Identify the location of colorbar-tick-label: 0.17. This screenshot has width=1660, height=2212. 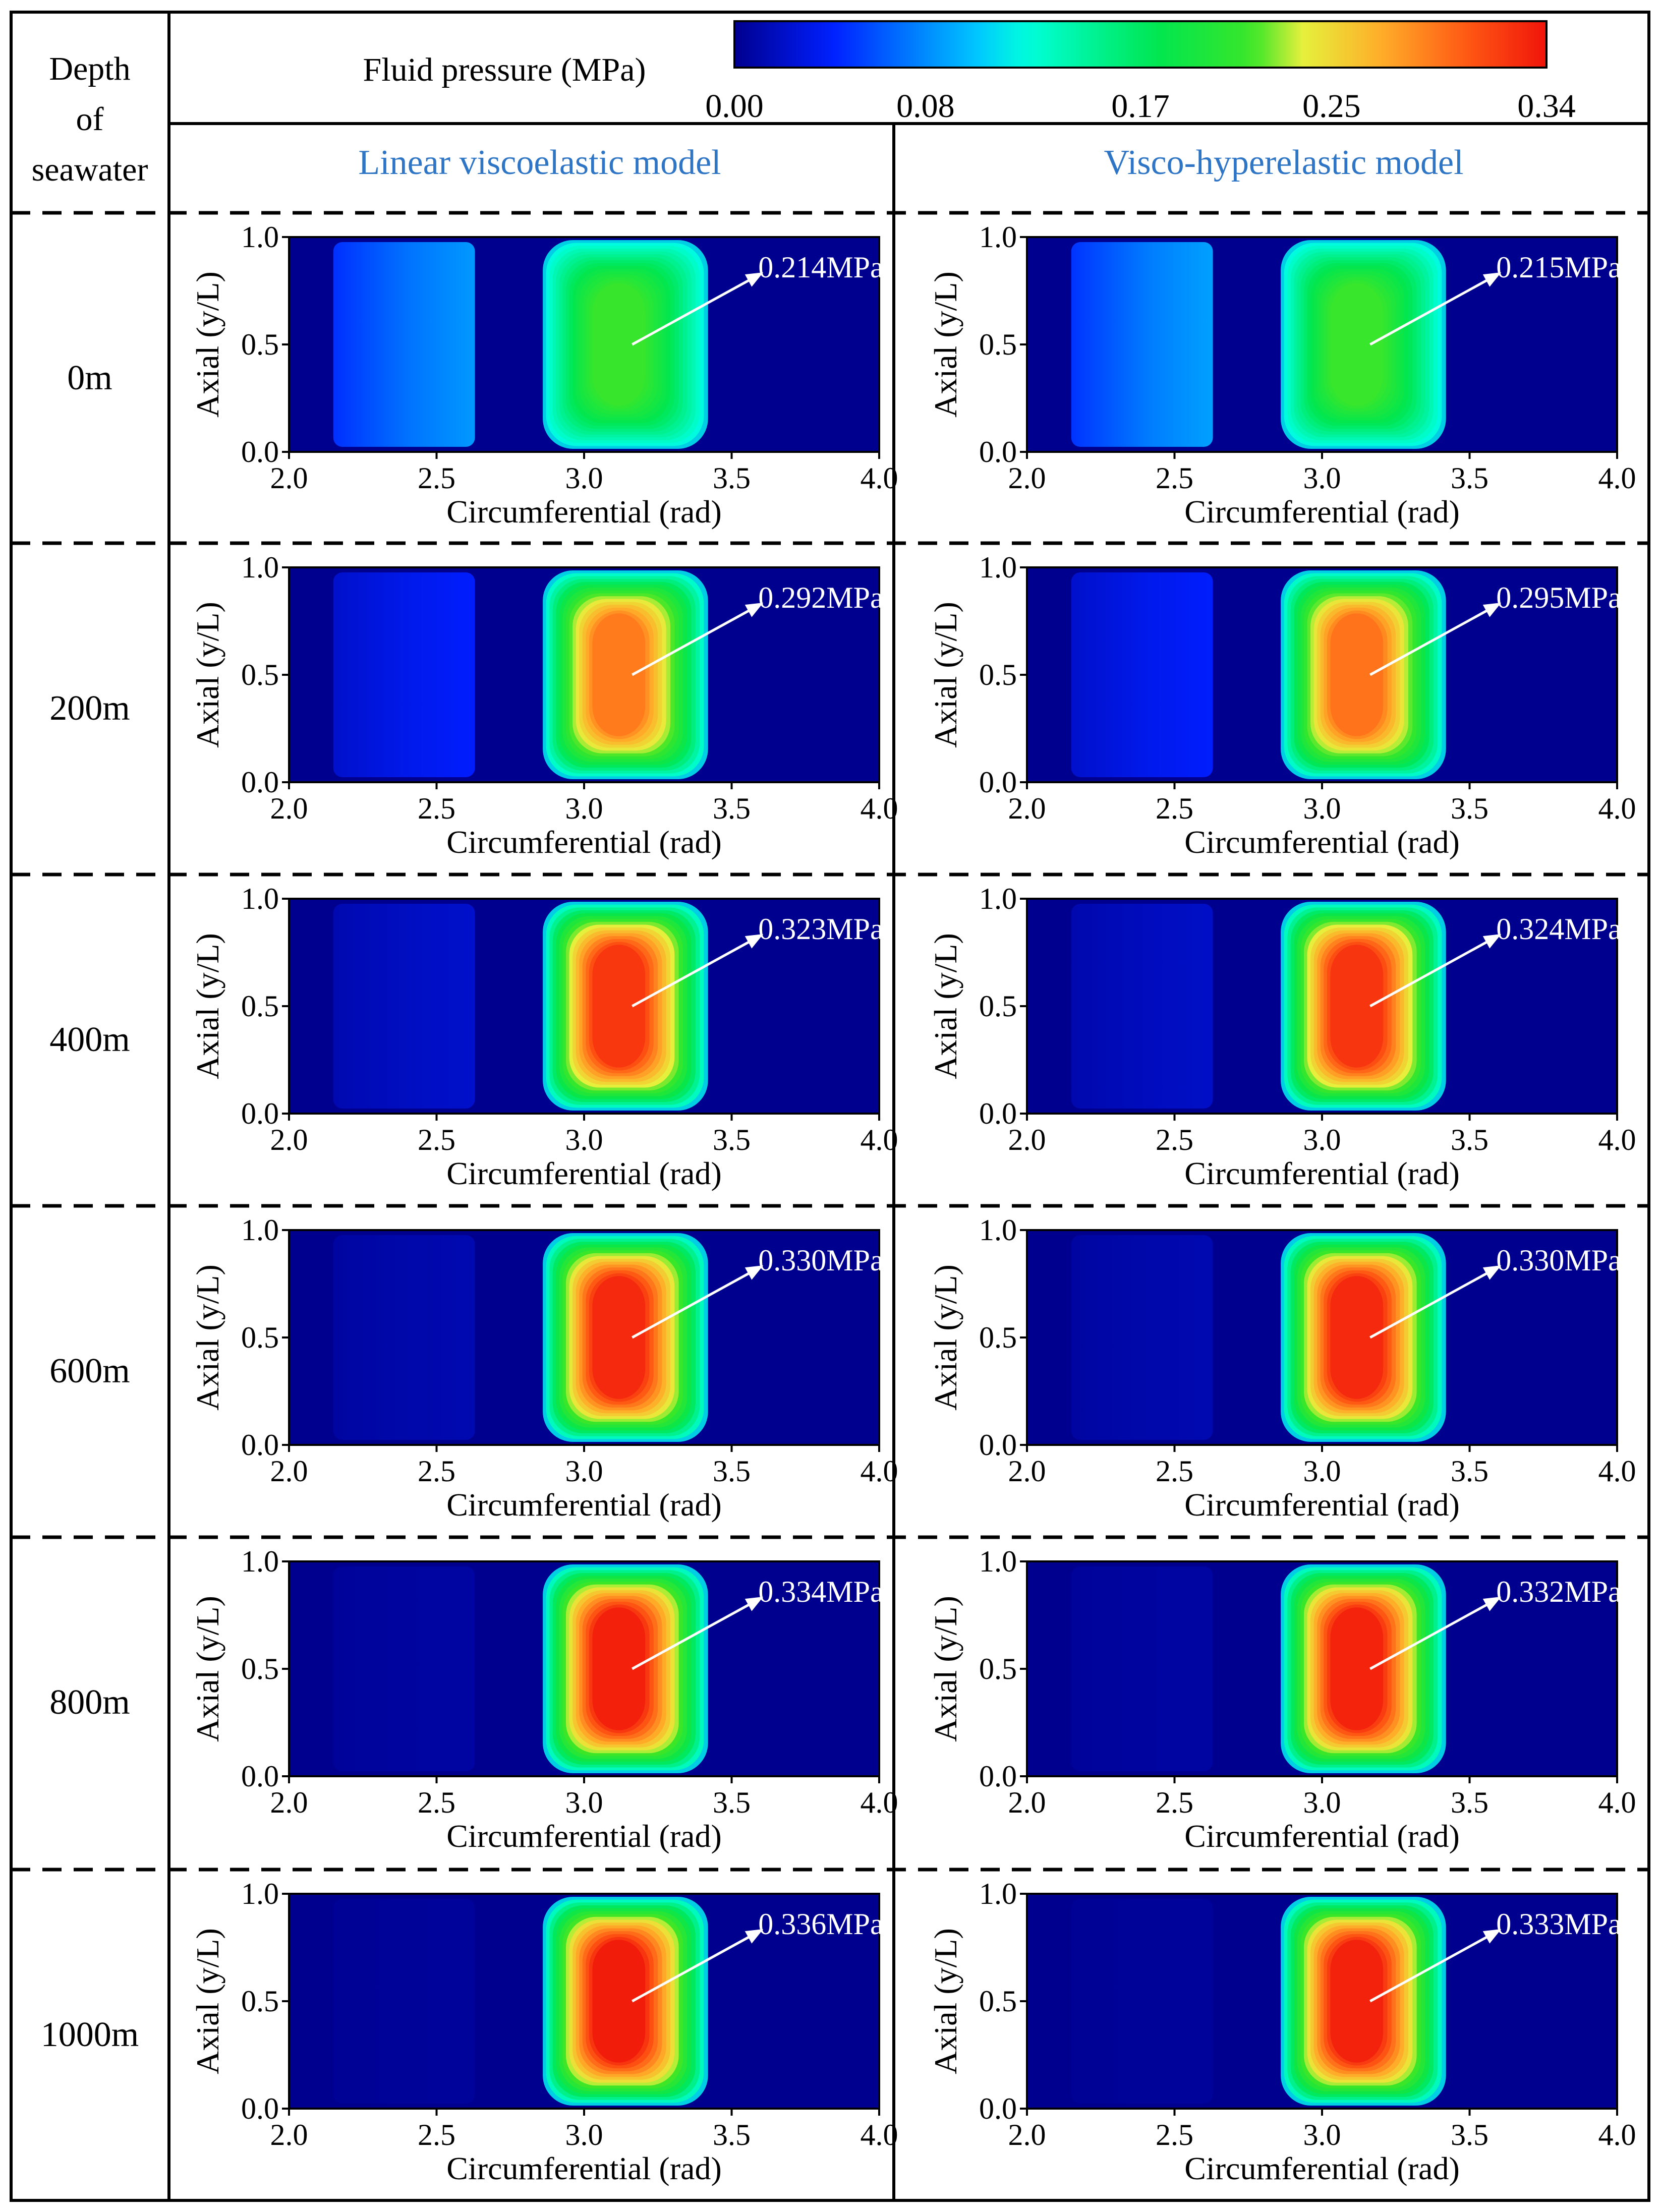
(1140, 106).